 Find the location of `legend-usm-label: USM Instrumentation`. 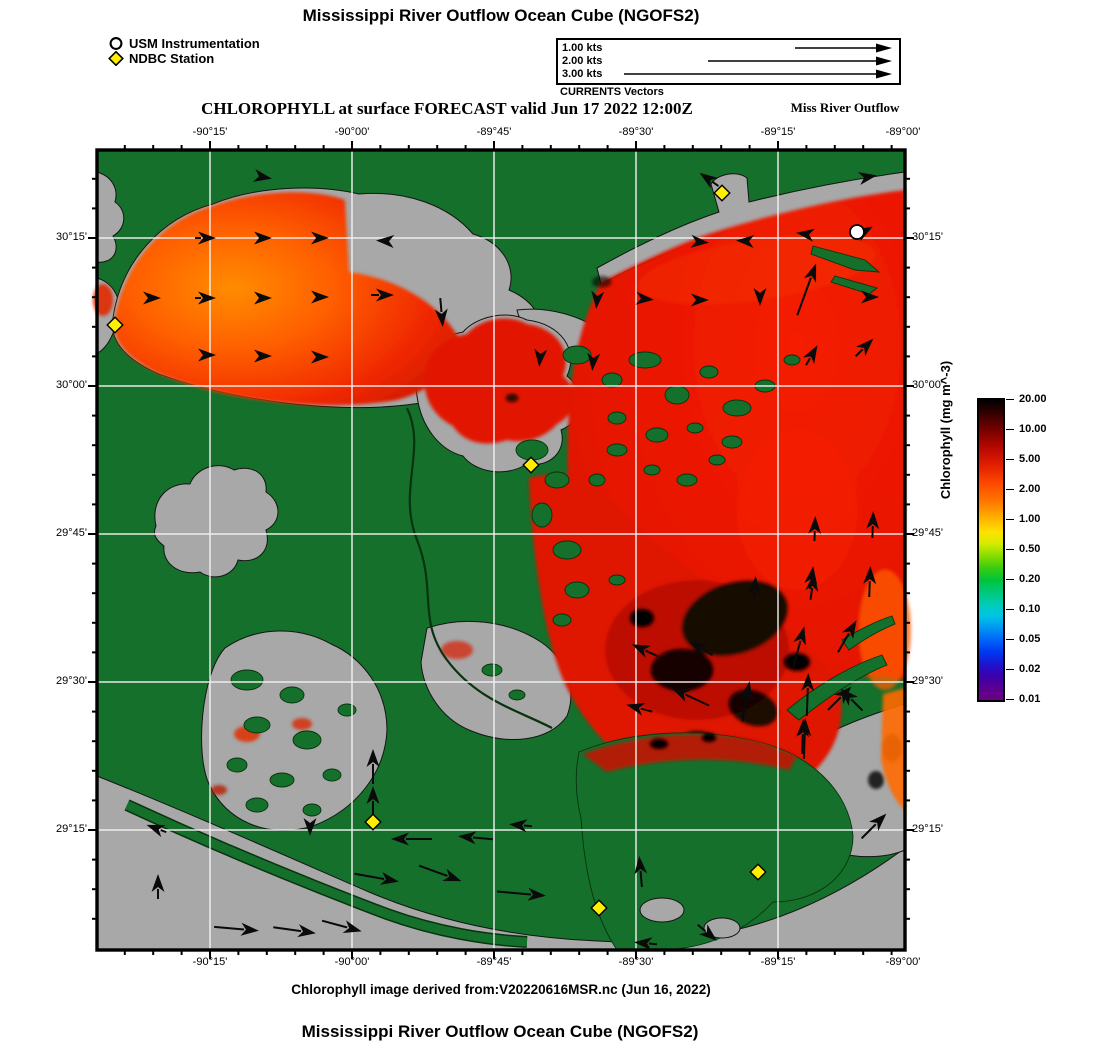

legend-usm-label: USM Instrumentation is located at coordinates (194, 43).